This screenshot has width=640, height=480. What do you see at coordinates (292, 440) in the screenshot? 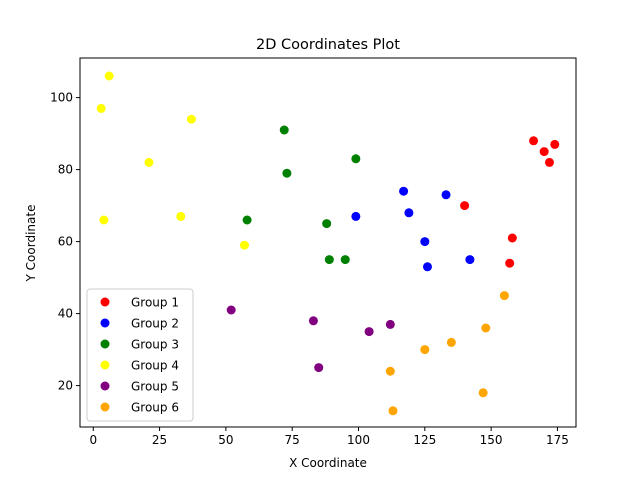
I see `x-tick-label: 75` at bounding box center [292, 440].